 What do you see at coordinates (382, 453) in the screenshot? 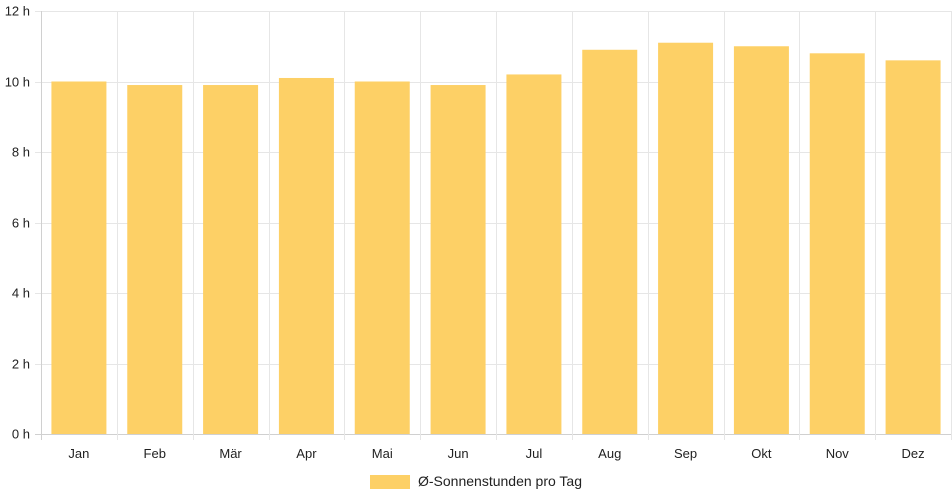
I see `x-tick-label: Mai` at bounding box center [382, 453].